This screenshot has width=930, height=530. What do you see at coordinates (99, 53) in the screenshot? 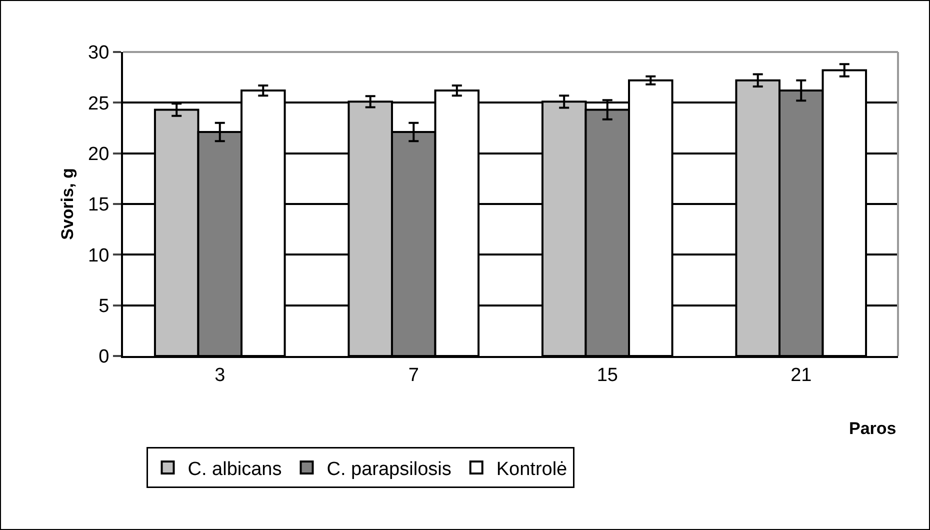
I see `y-tick-label: 30` at bounding box center [99, 53].